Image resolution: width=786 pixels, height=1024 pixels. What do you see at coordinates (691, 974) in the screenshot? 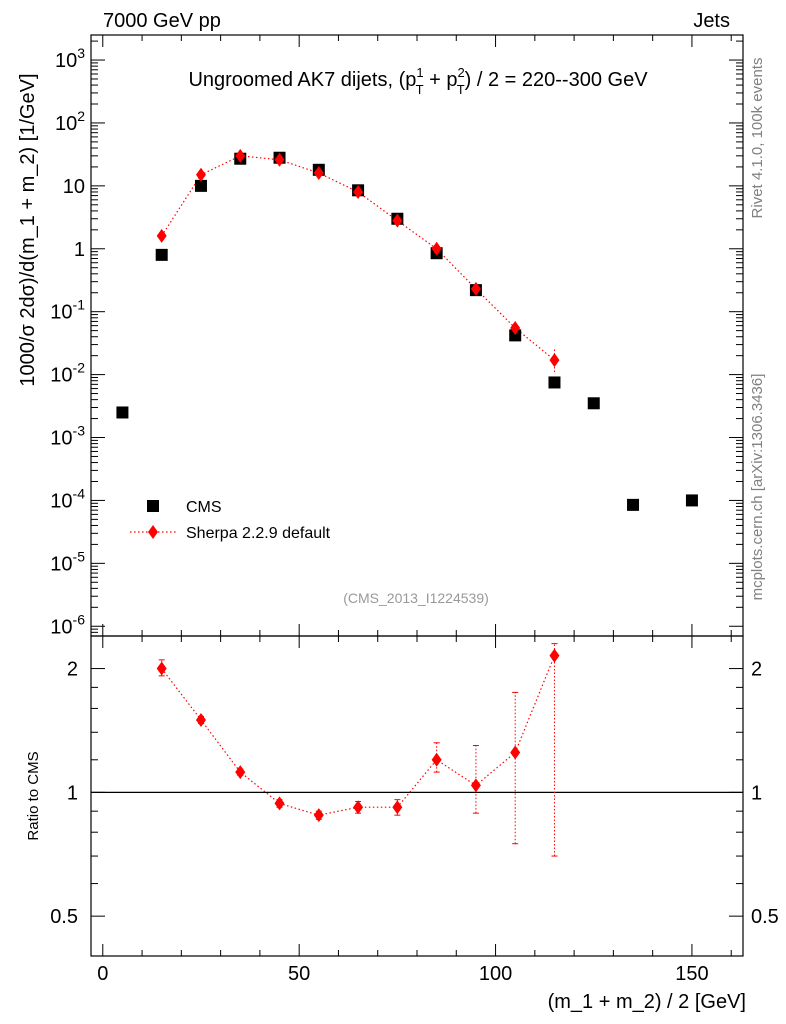
I see `x-tick-label: 150` at bounding box center [691, 974].